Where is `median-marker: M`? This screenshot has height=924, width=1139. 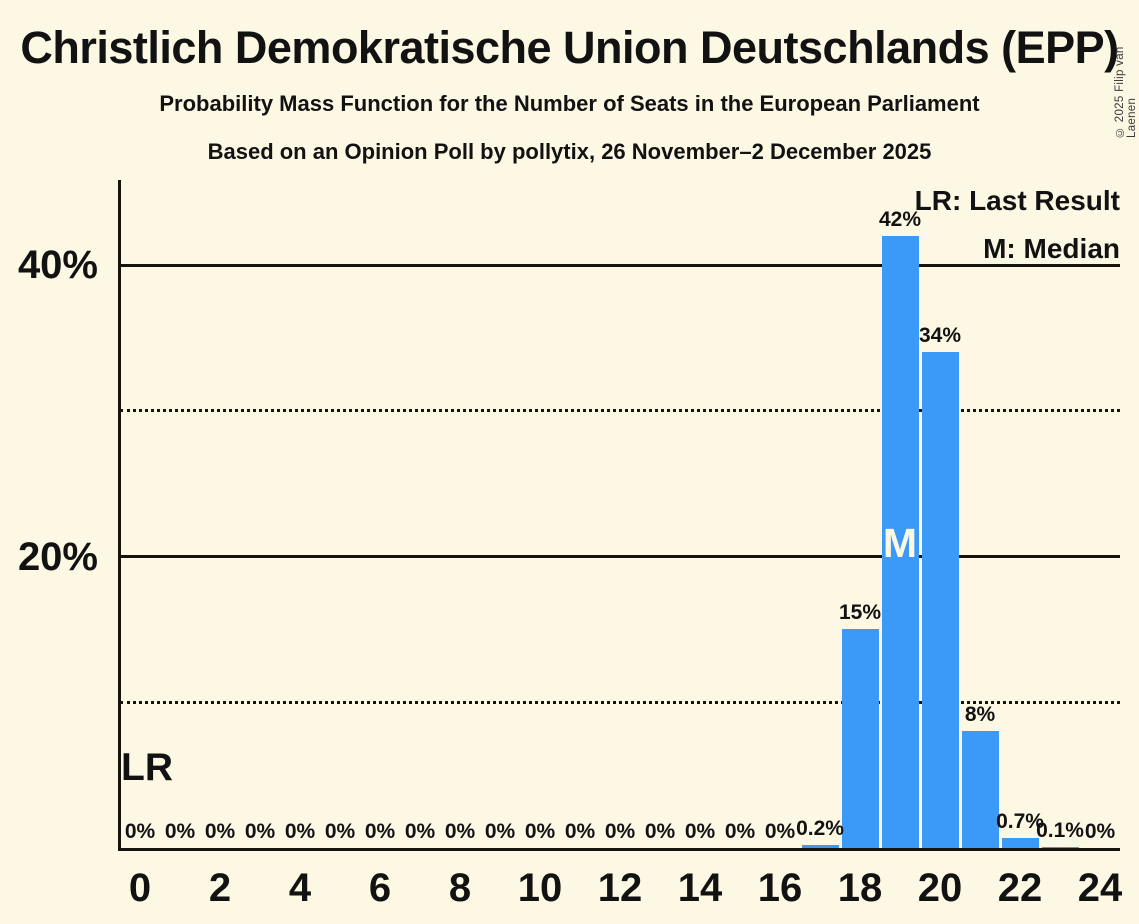
median-marker: M is located at coordinates (900, 543).